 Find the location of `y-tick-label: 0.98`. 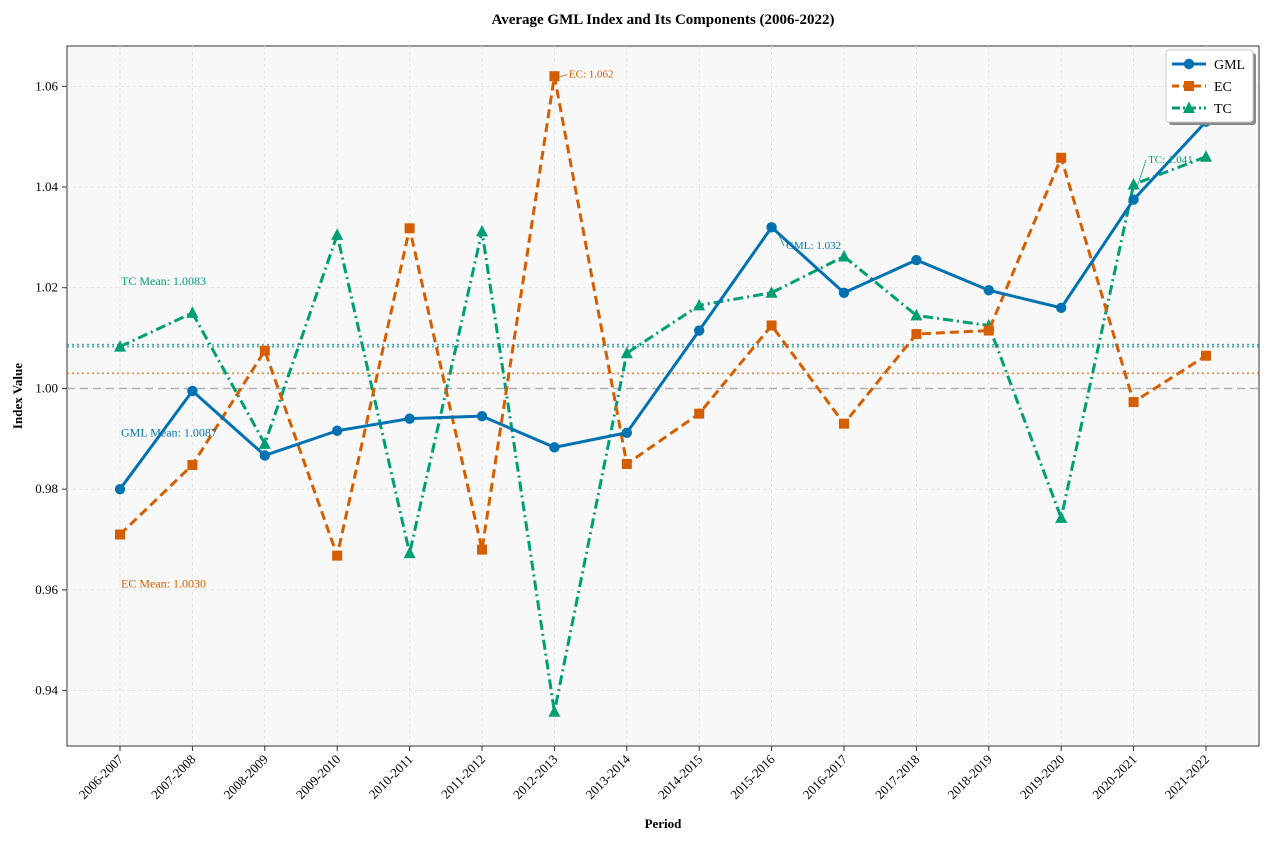

y-tick-label: 0.98 is located at coordinates (46, 488).